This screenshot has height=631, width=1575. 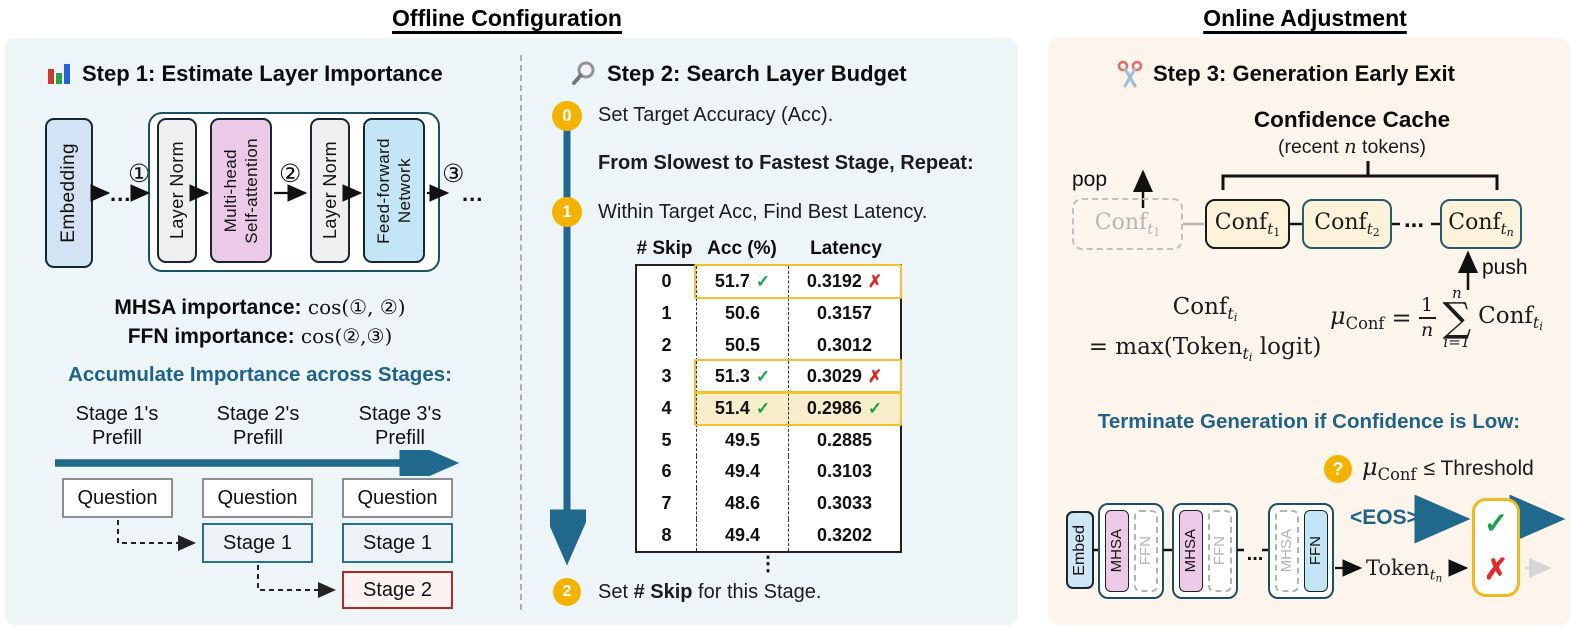 What do you see at coordinates (1286, 551) in the screenshot?
I see `mhsa-skipped-block: MHSA` at bounding box center [1286, 551].